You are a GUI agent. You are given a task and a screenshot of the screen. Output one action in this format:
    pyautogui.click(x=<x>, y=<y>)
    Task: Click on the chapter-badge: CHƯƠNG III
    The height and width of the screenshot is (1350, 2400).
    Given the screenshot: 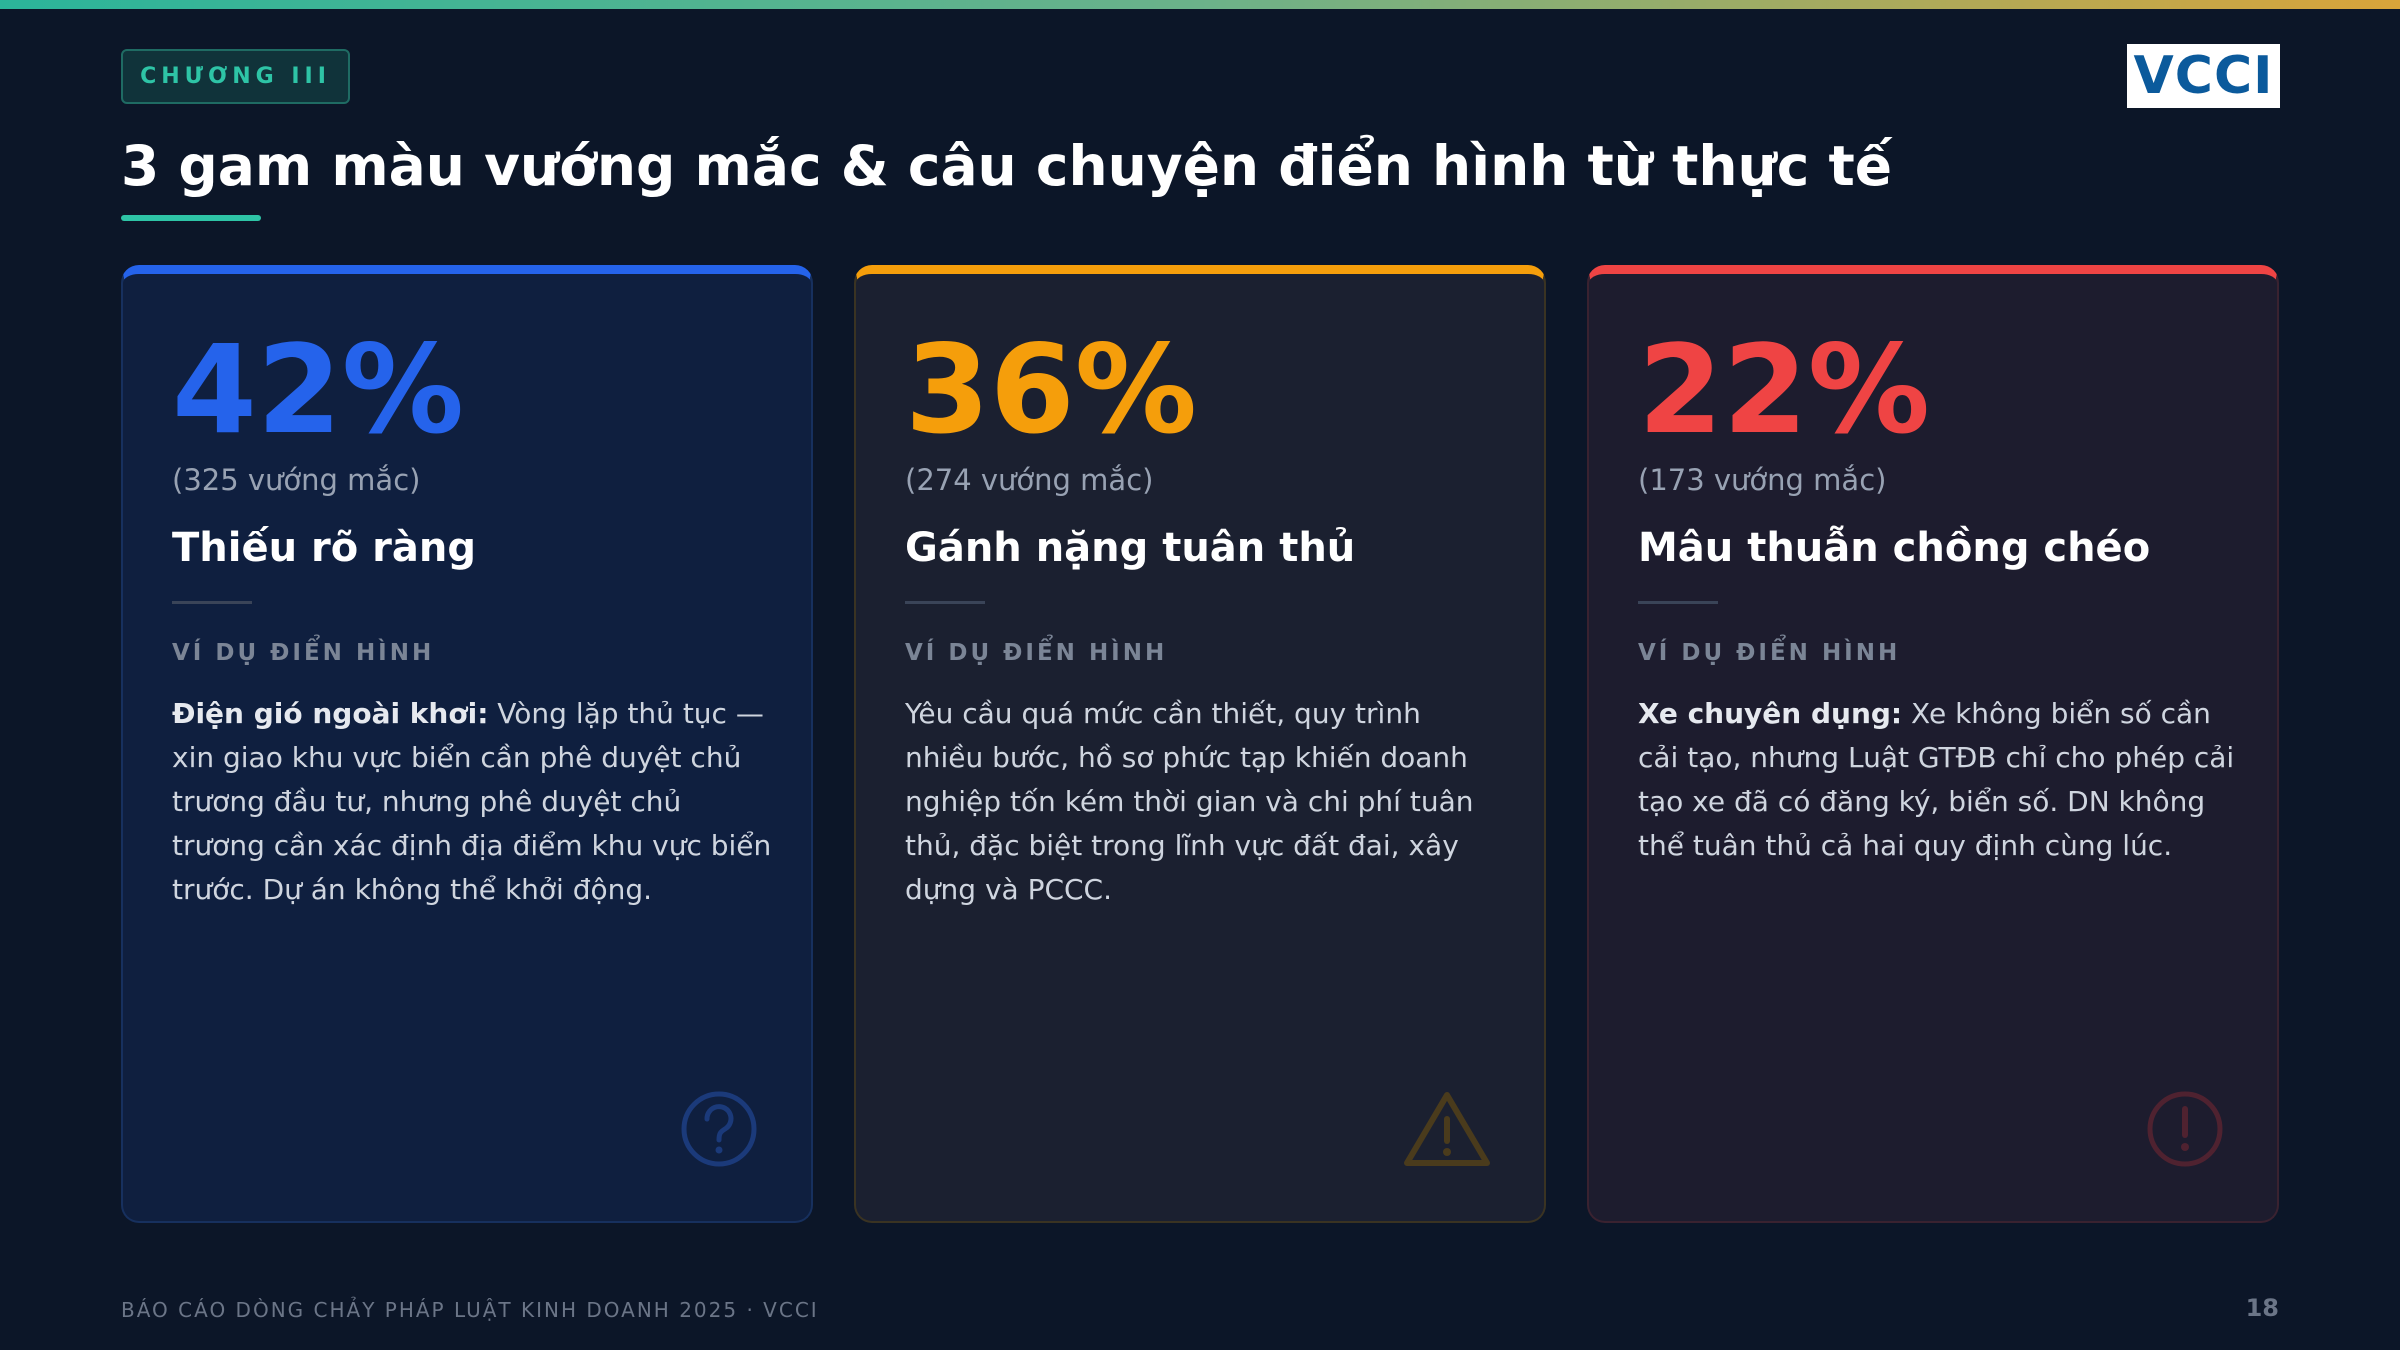 What is the action you would take?
    pyautogui.click(x=235, y=76)
    